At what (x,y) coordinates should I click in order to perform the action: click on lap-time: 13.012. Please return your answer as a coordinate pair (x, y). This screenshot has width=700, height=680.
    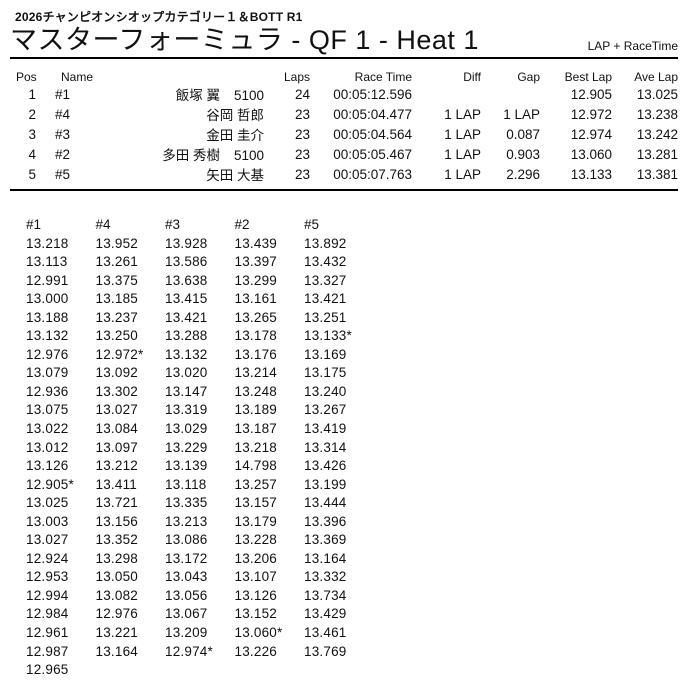
    Looking at the image, I should click on (47, 447).